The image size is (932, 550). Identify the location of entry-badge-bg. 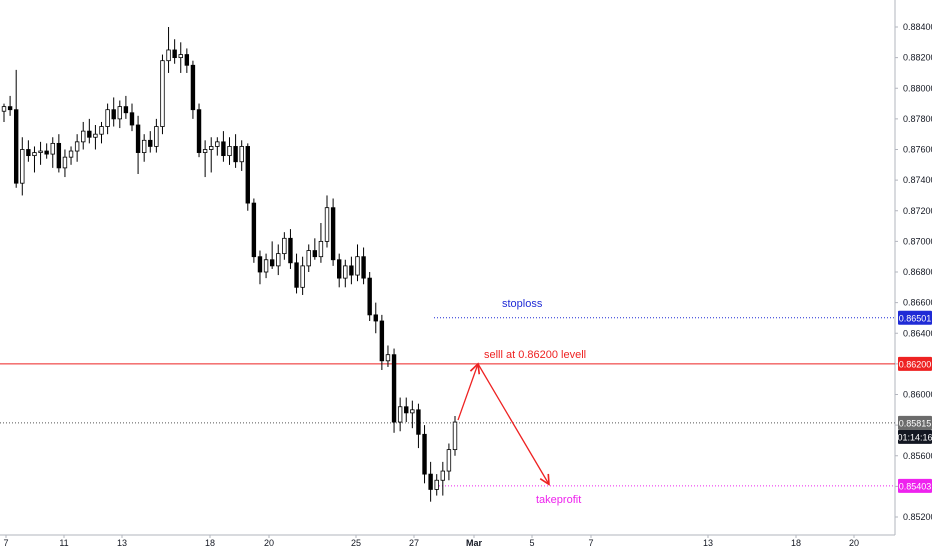
(915, 363).